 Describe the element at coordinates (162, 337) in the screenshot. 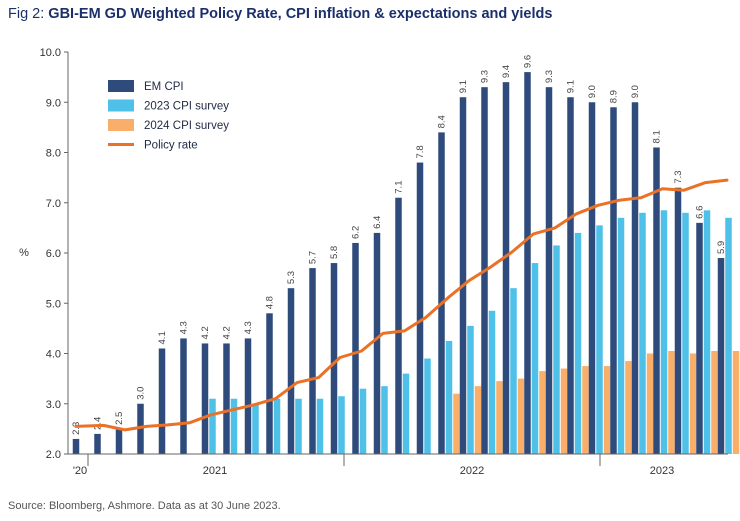

I see `em-cpi-value-label: 4.1` at that location.